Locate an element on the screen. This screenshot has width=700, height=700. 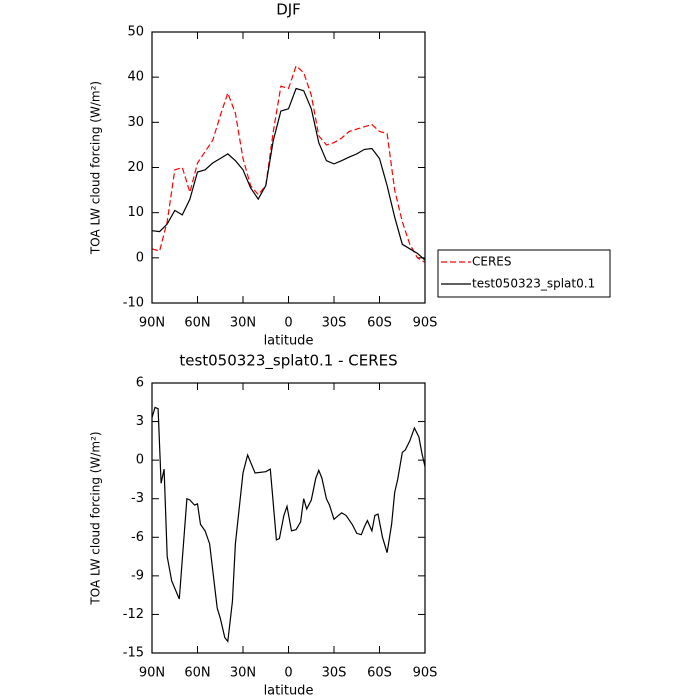
y-tick-label: -12 is located at coordinates (133, 614).